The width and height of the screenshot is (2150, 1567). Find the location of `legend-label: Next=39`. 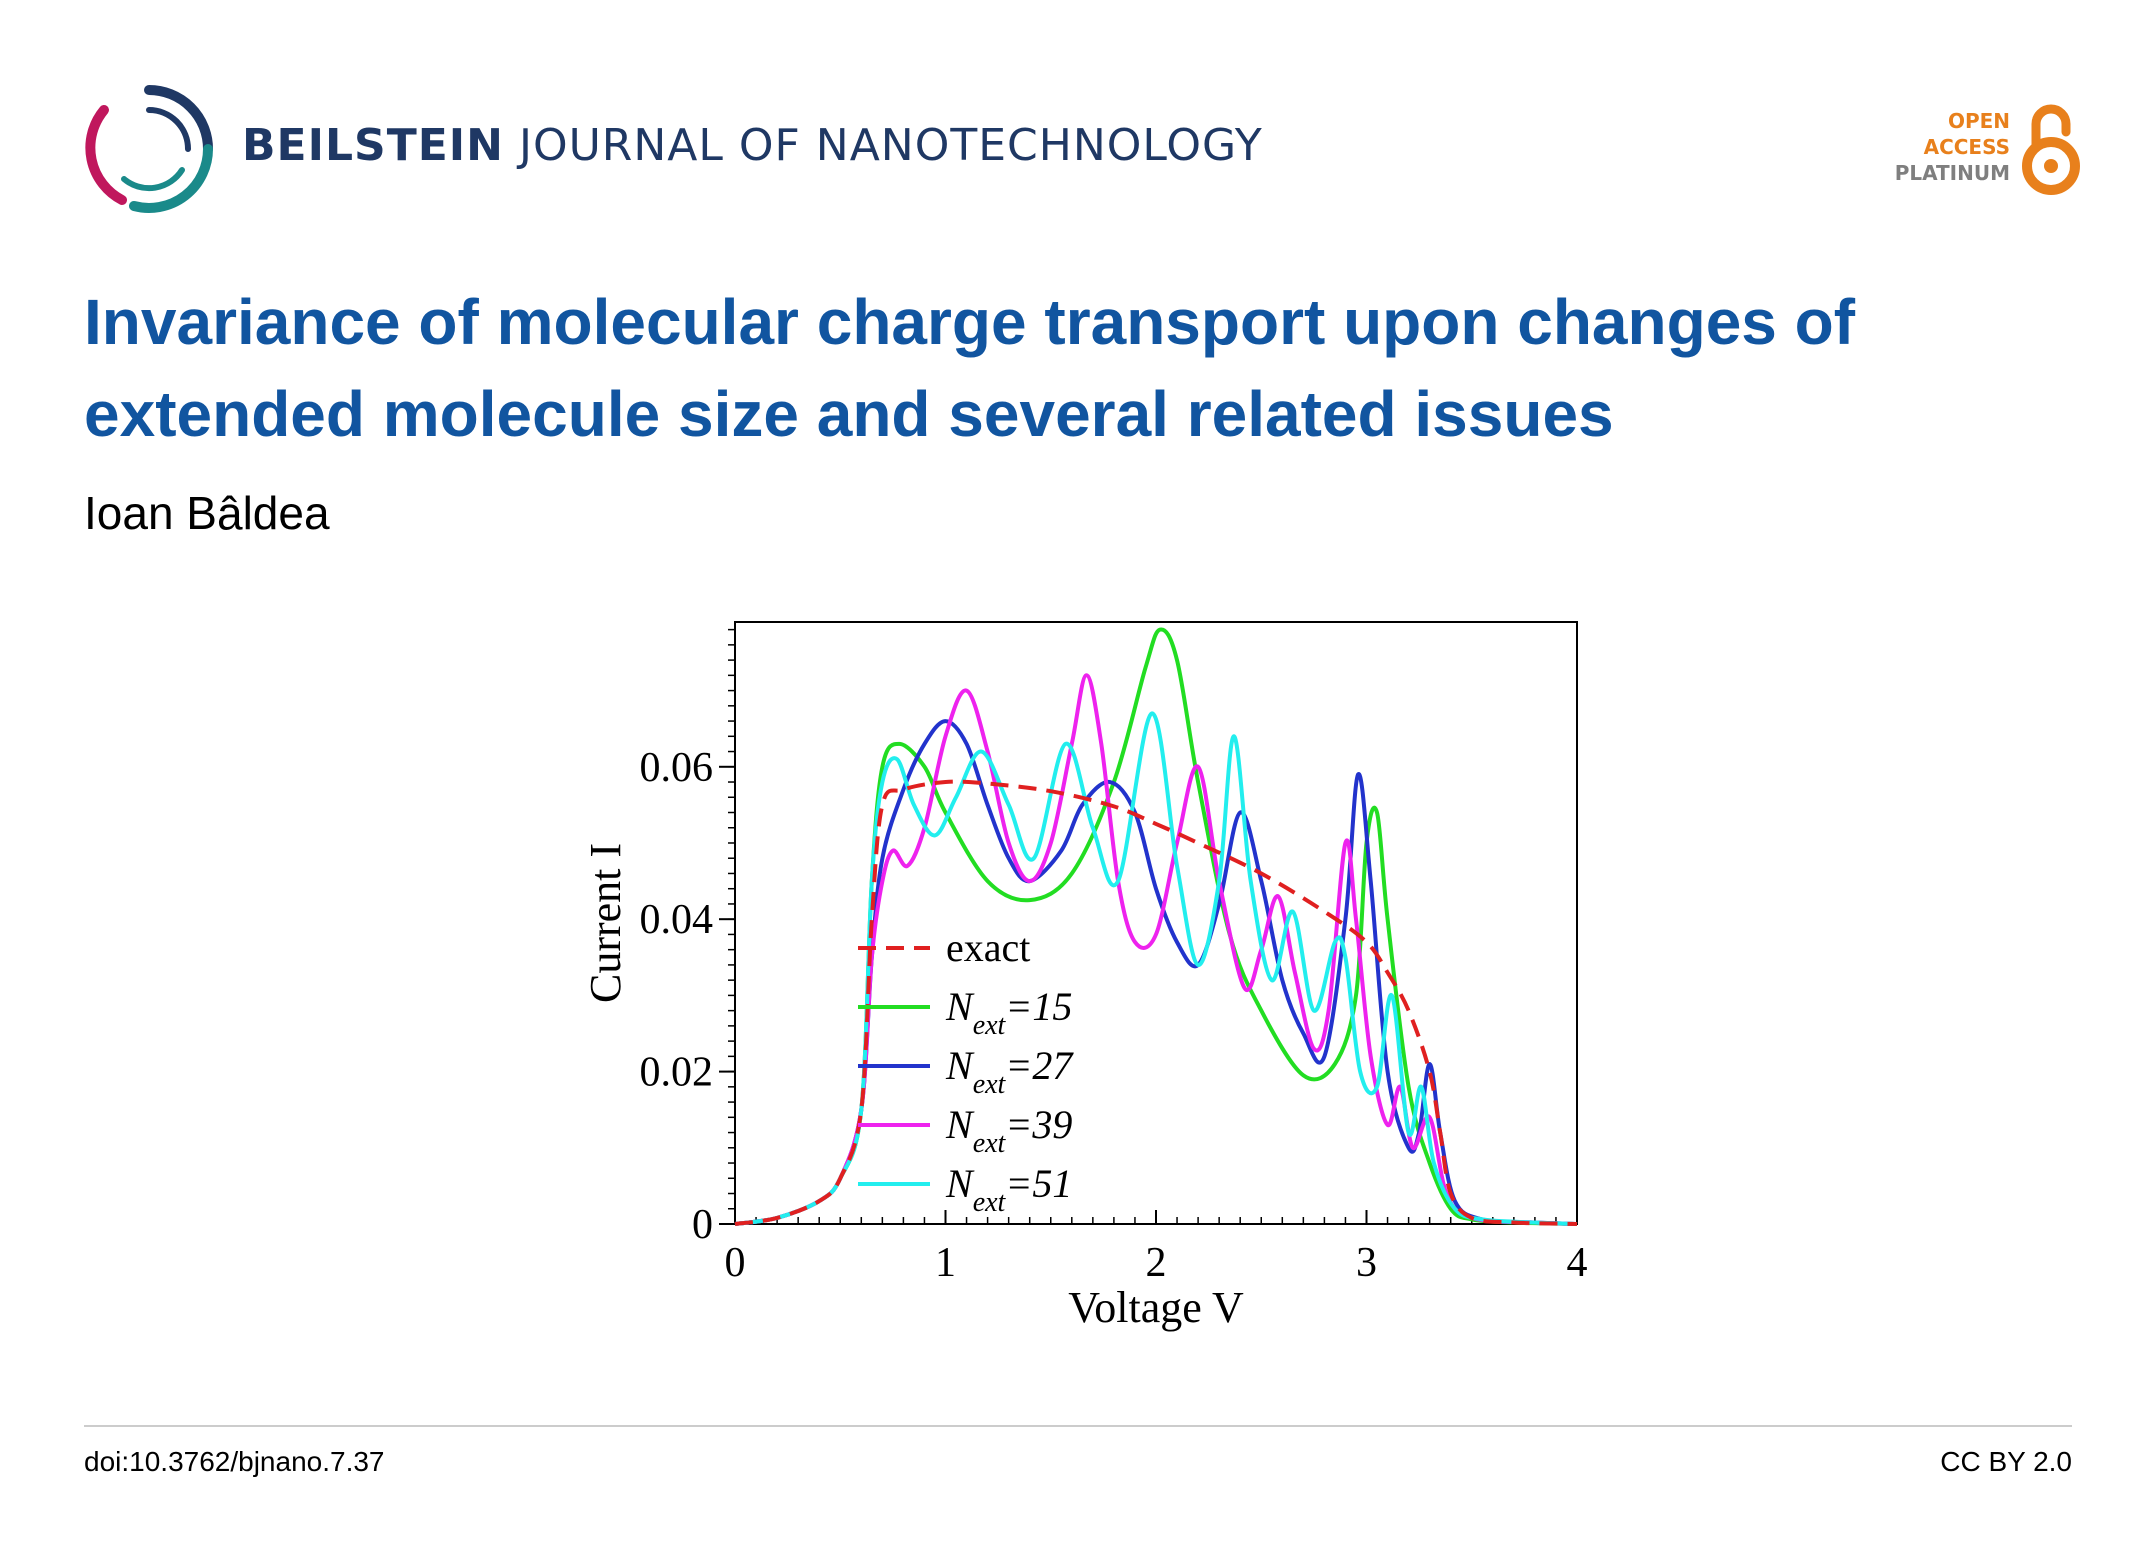

legend-label: Next=39 is located at coordinates (1008, 1130).